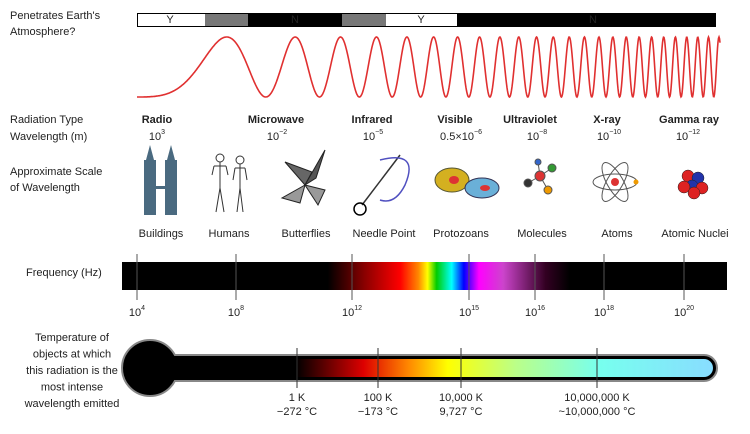  I want to click on wavelength-exp: −10, so click(615, 132).